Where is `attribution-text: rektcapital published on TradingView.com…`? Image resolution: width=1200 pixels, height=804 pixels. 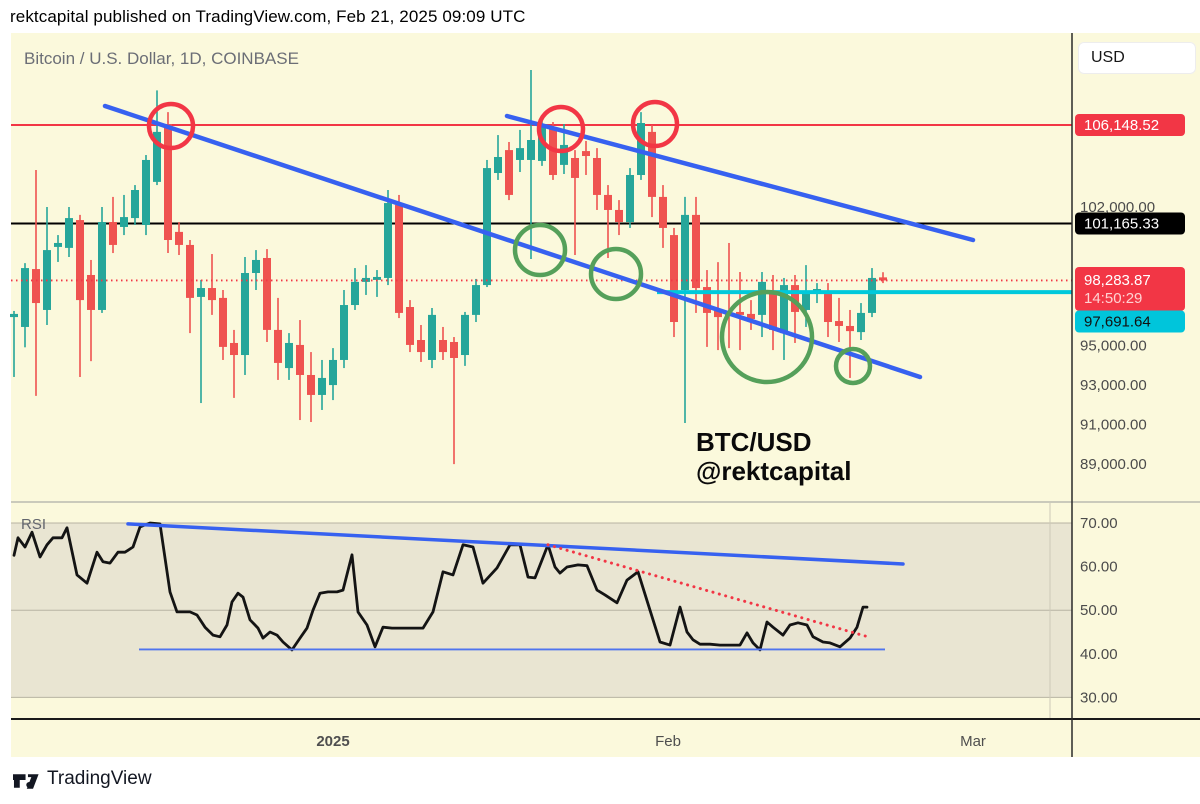 attribution-text: rektcapital published on TradingView.com… is located at coordinates (268, 16).